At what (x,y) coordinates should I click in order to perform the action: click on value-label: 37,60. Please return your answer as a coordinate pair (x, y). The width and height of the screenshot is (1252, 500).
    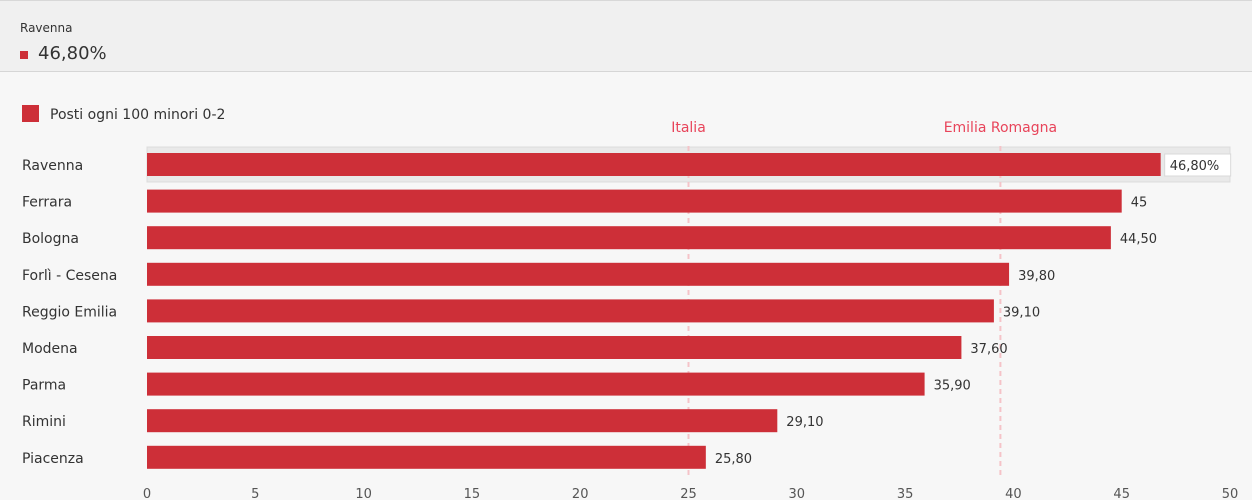
    Looking at the image, I should click on (988, 349).